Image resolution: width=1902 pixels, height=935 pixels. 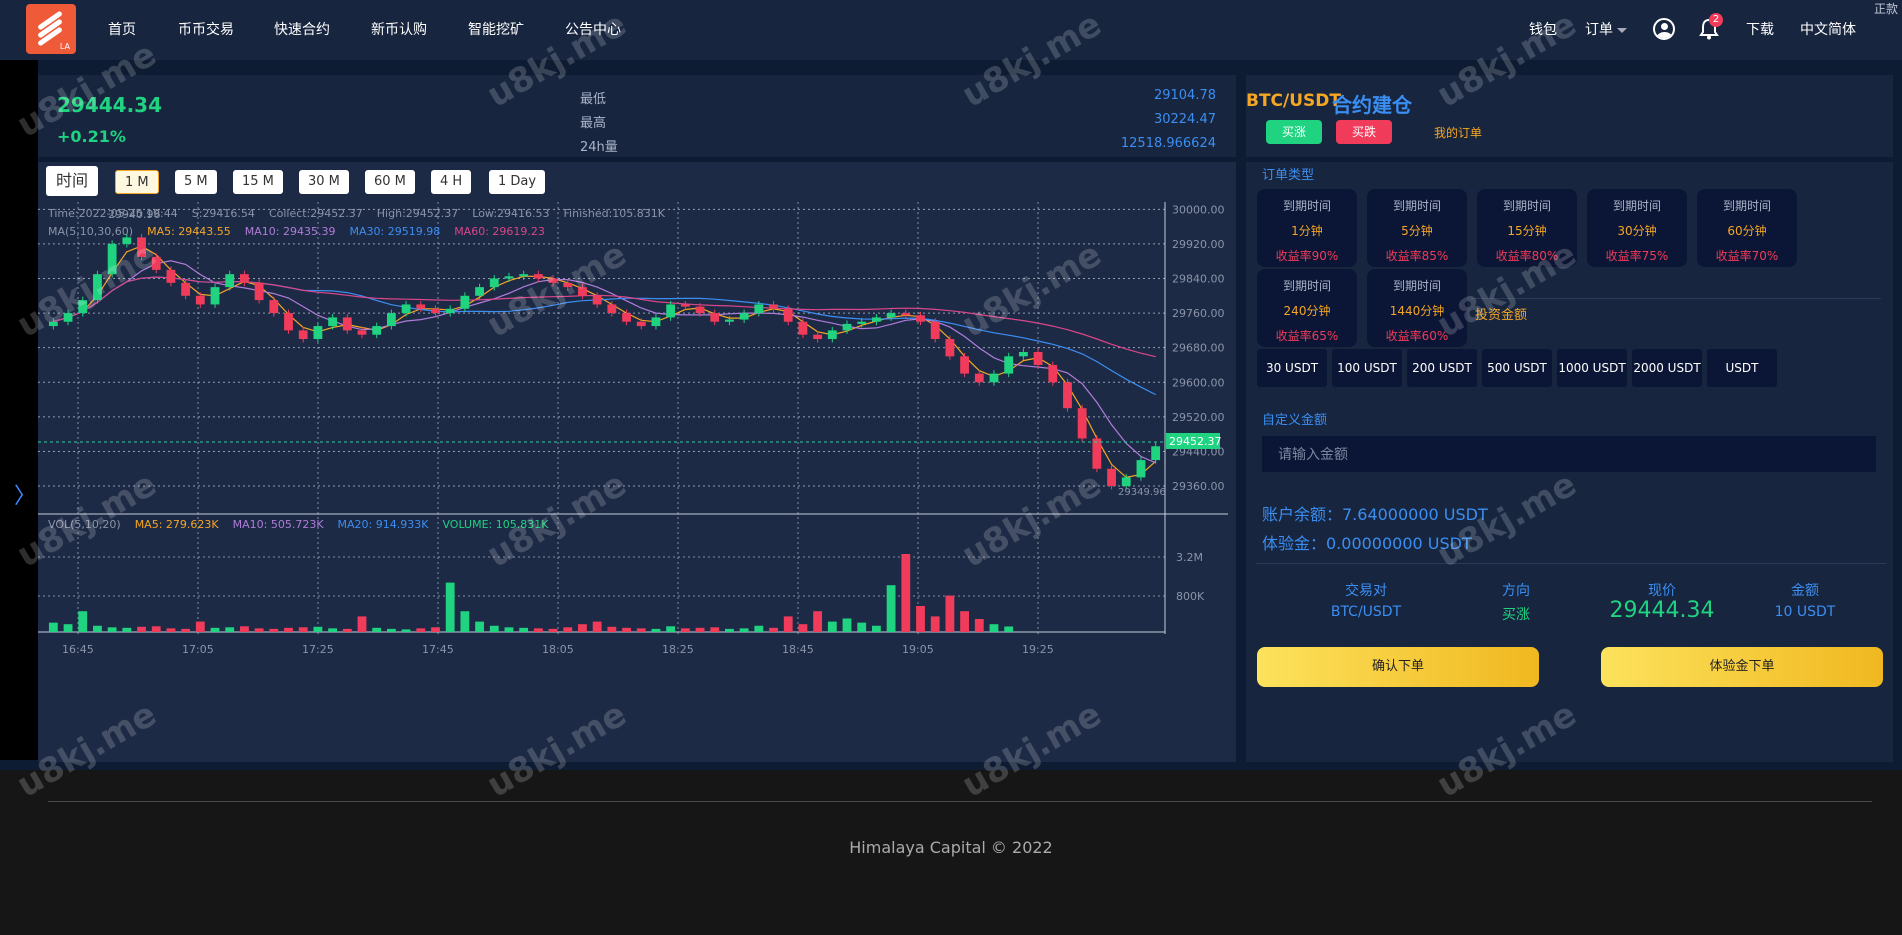 What do you see at coordinates (399, 30) in the screenshot?
I see `nav-new-coin: 新币认购` at bounding box center [399, 30].